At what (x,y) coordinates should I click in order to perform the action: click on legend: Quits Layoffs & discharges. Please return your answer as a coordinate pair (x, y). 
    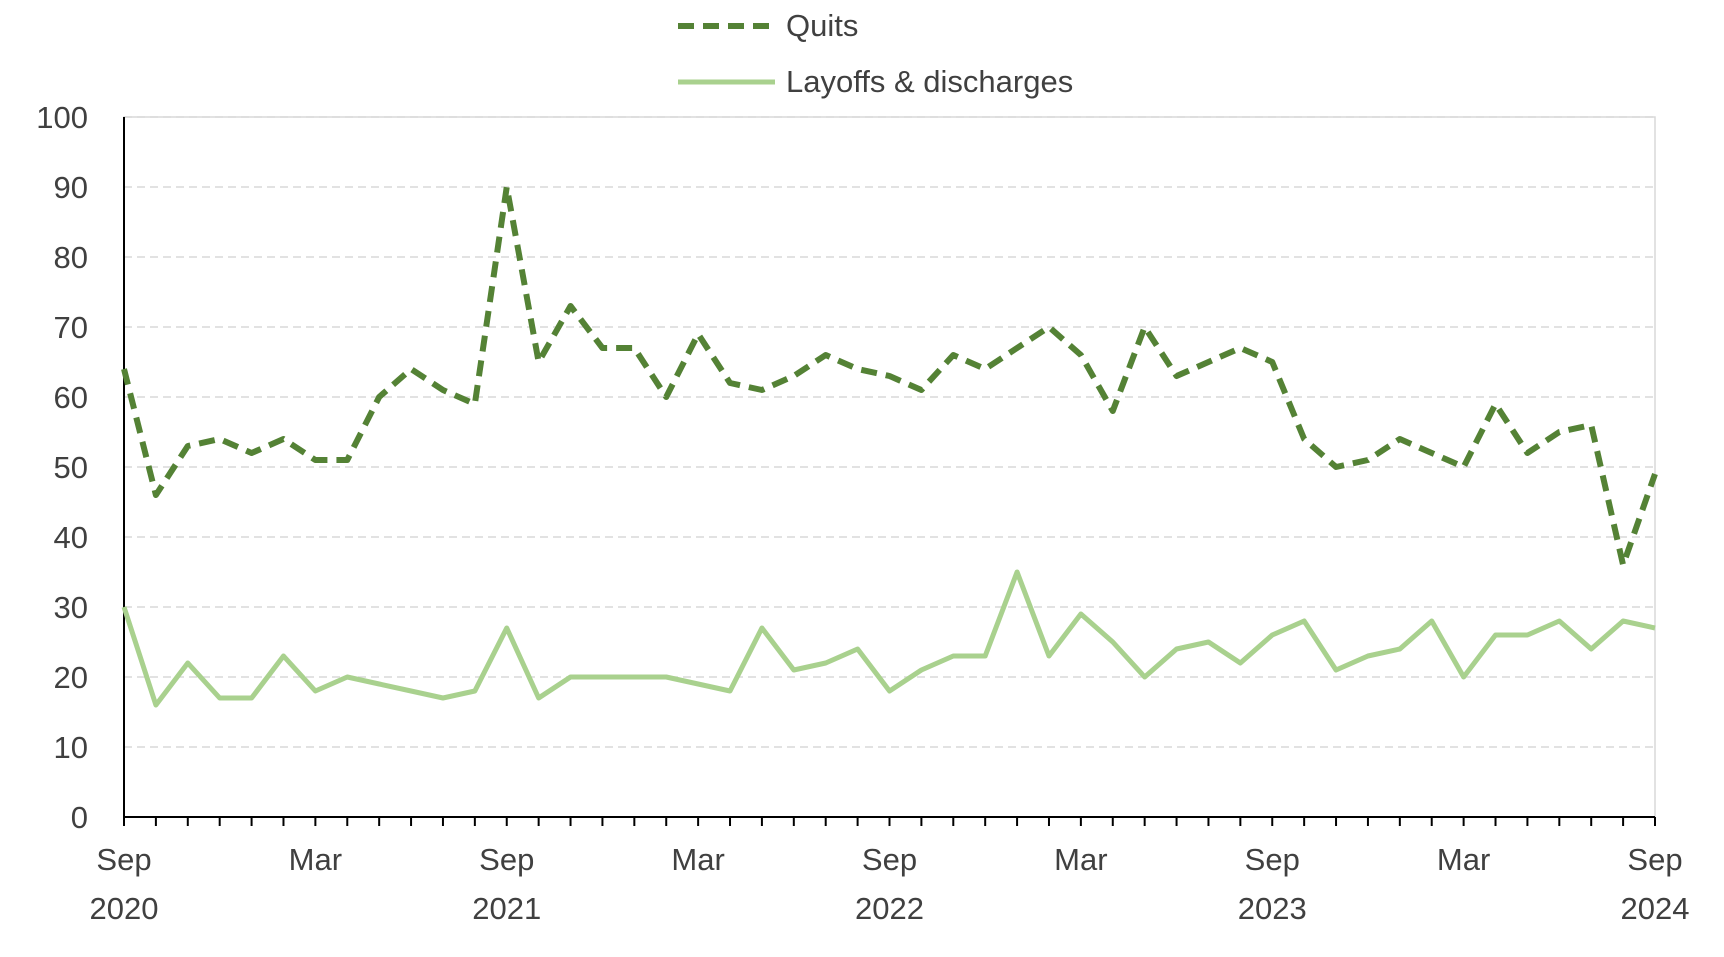
    Looking at the image, I should click on (875, 53).